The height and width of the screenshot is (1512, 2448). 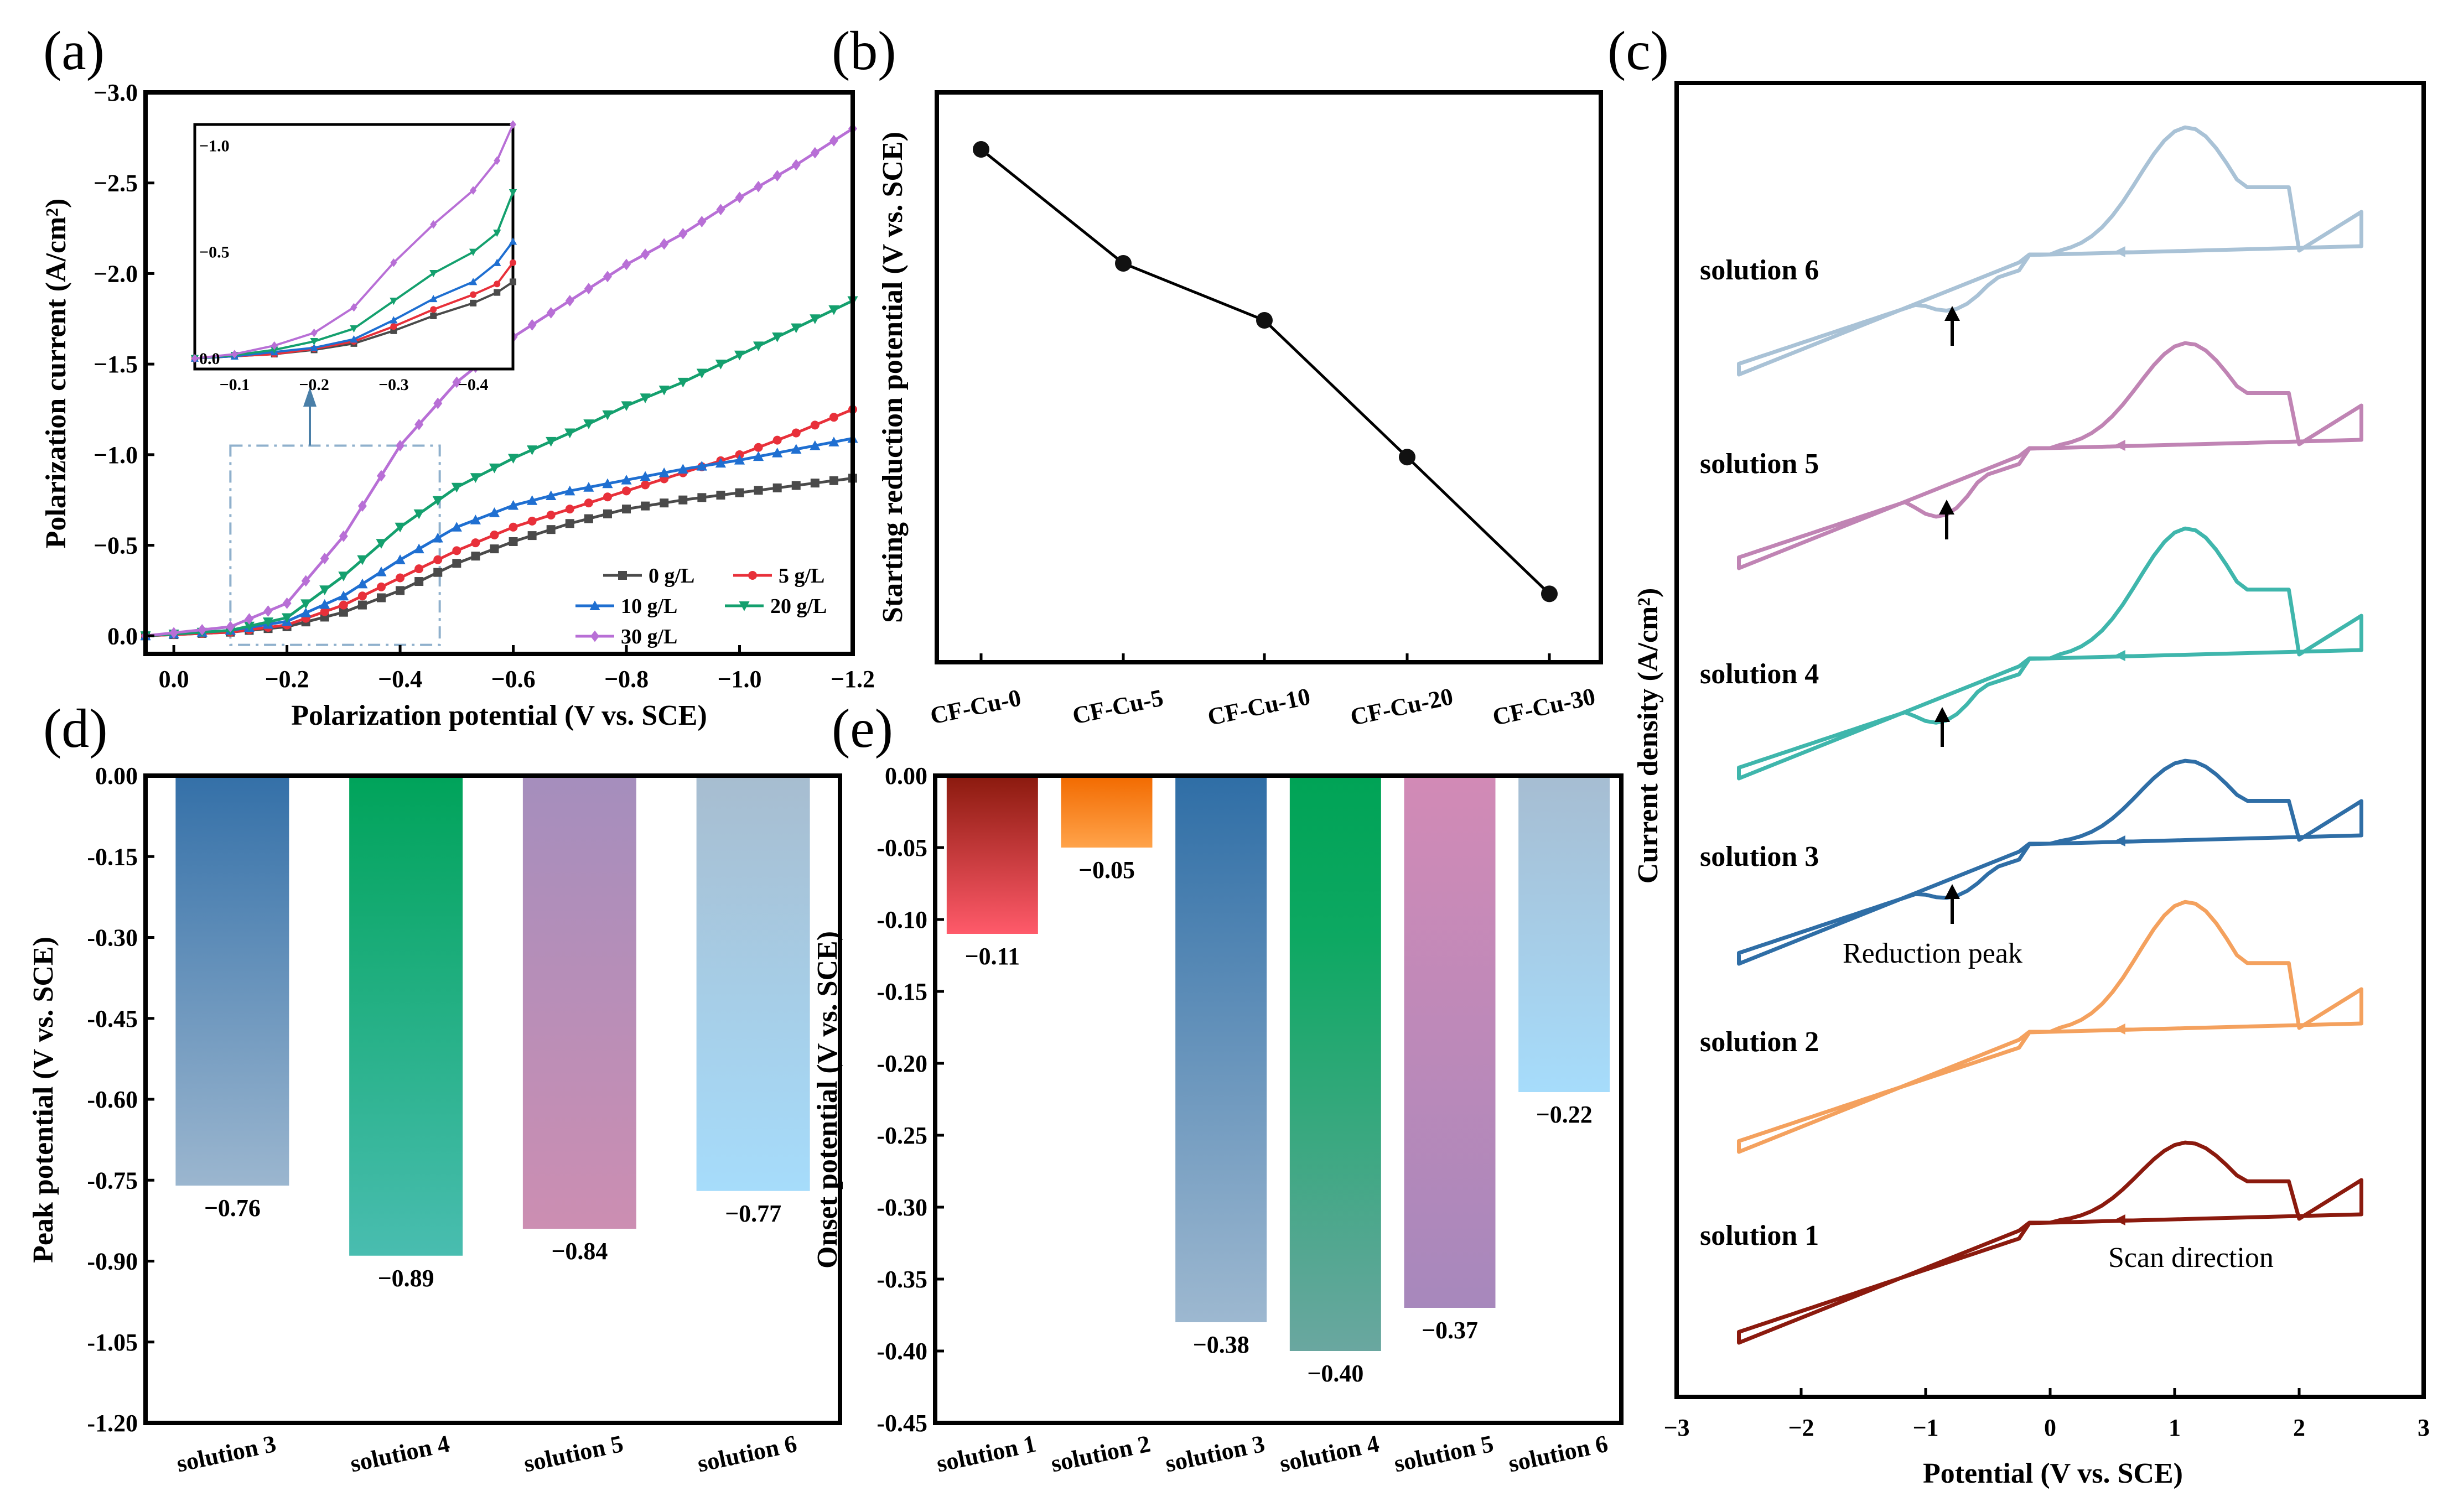 What do you see at coordinates (235, 385) in the screenshot?
I see `inset-x-tick-label: −0.1` at bounding box center [235, 385].